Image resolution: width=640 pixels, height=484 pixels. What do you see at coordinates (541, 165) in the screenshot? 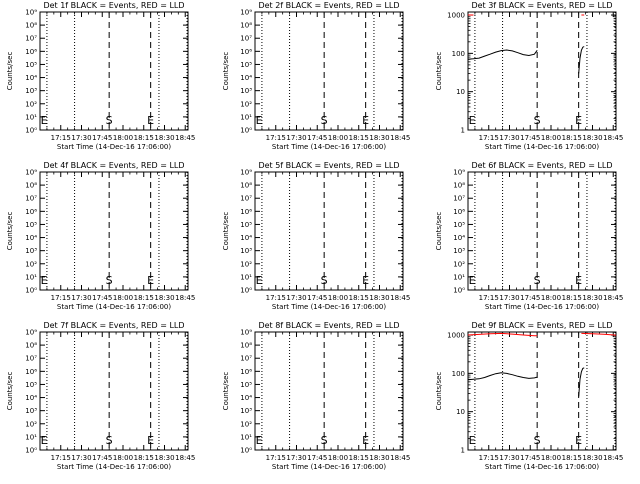
I see `panel-title: Det 6f BLACK = Events, RED = LLD` at bounding box center [541, 165].